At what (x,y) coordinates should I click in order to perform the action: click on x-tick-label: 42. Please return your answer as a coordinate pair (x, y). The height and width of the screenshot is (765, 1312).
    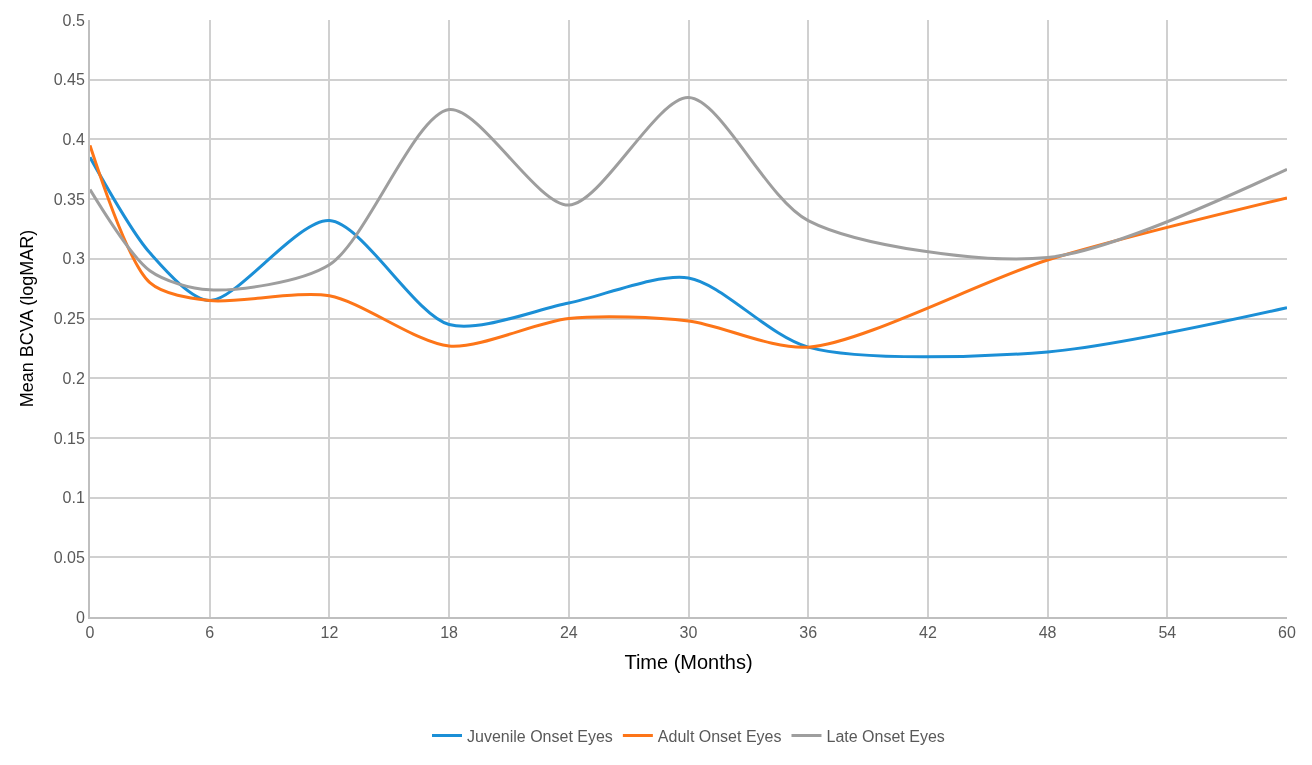
    Looking at the image, I should click on (928, 633).